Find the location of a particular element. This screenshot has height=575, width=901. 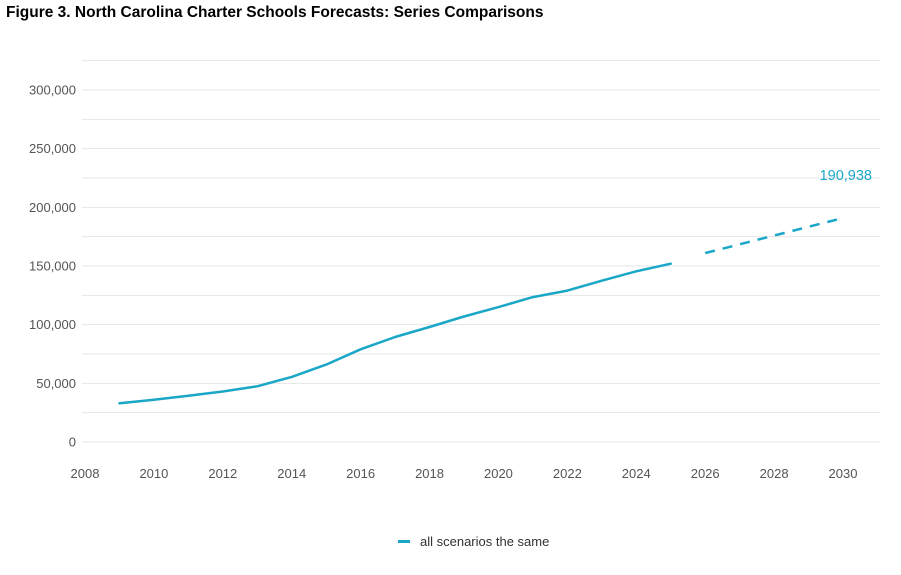

x-tick-label: 2012 is located at coordinates (222, 473).